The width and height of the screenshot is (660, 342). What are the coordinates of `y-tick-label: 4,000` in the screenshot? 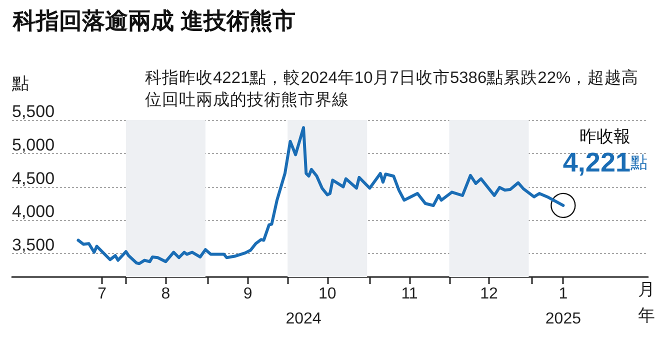 It's located at (33, 212).